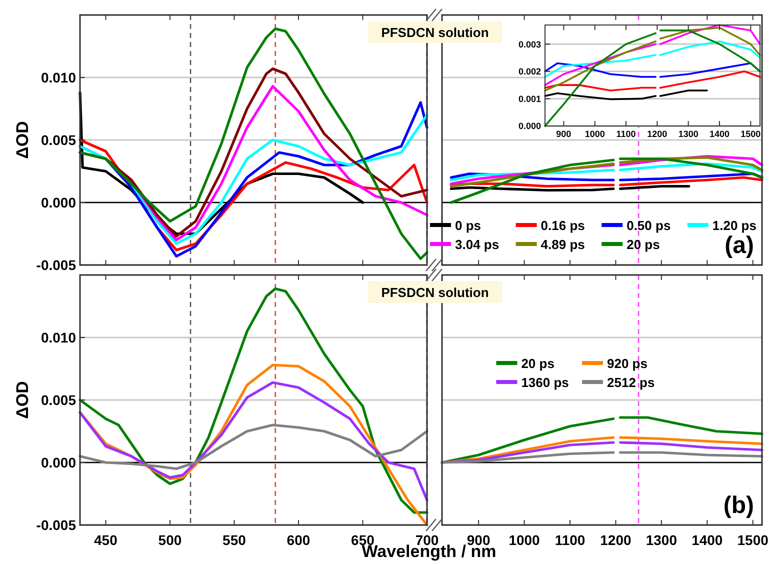  Describe the element at coordinates (739, 245) in the screenshot. I see `annotation: (a)` at that location.